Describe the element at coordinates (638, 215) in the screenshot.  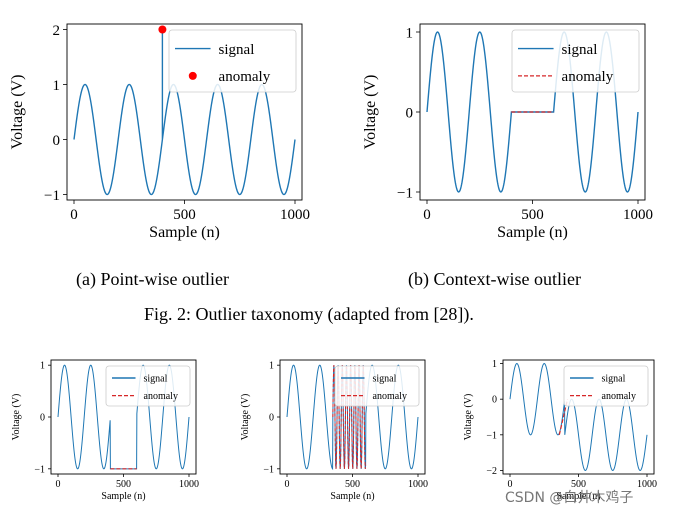
I see `x-tick-label-b: 1000` at that location.